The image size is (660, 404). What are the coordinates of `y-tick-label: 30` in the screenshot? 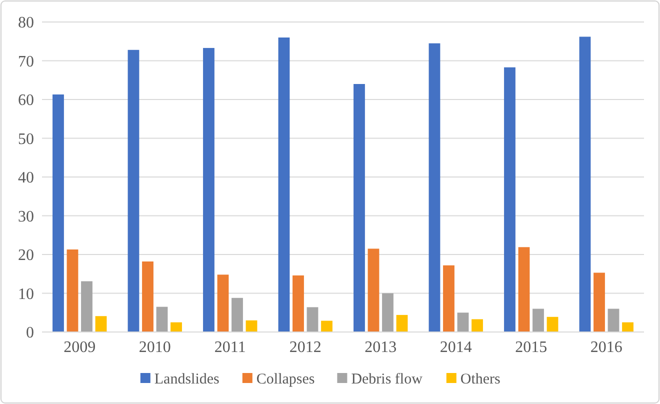 It's located at (26, 217).